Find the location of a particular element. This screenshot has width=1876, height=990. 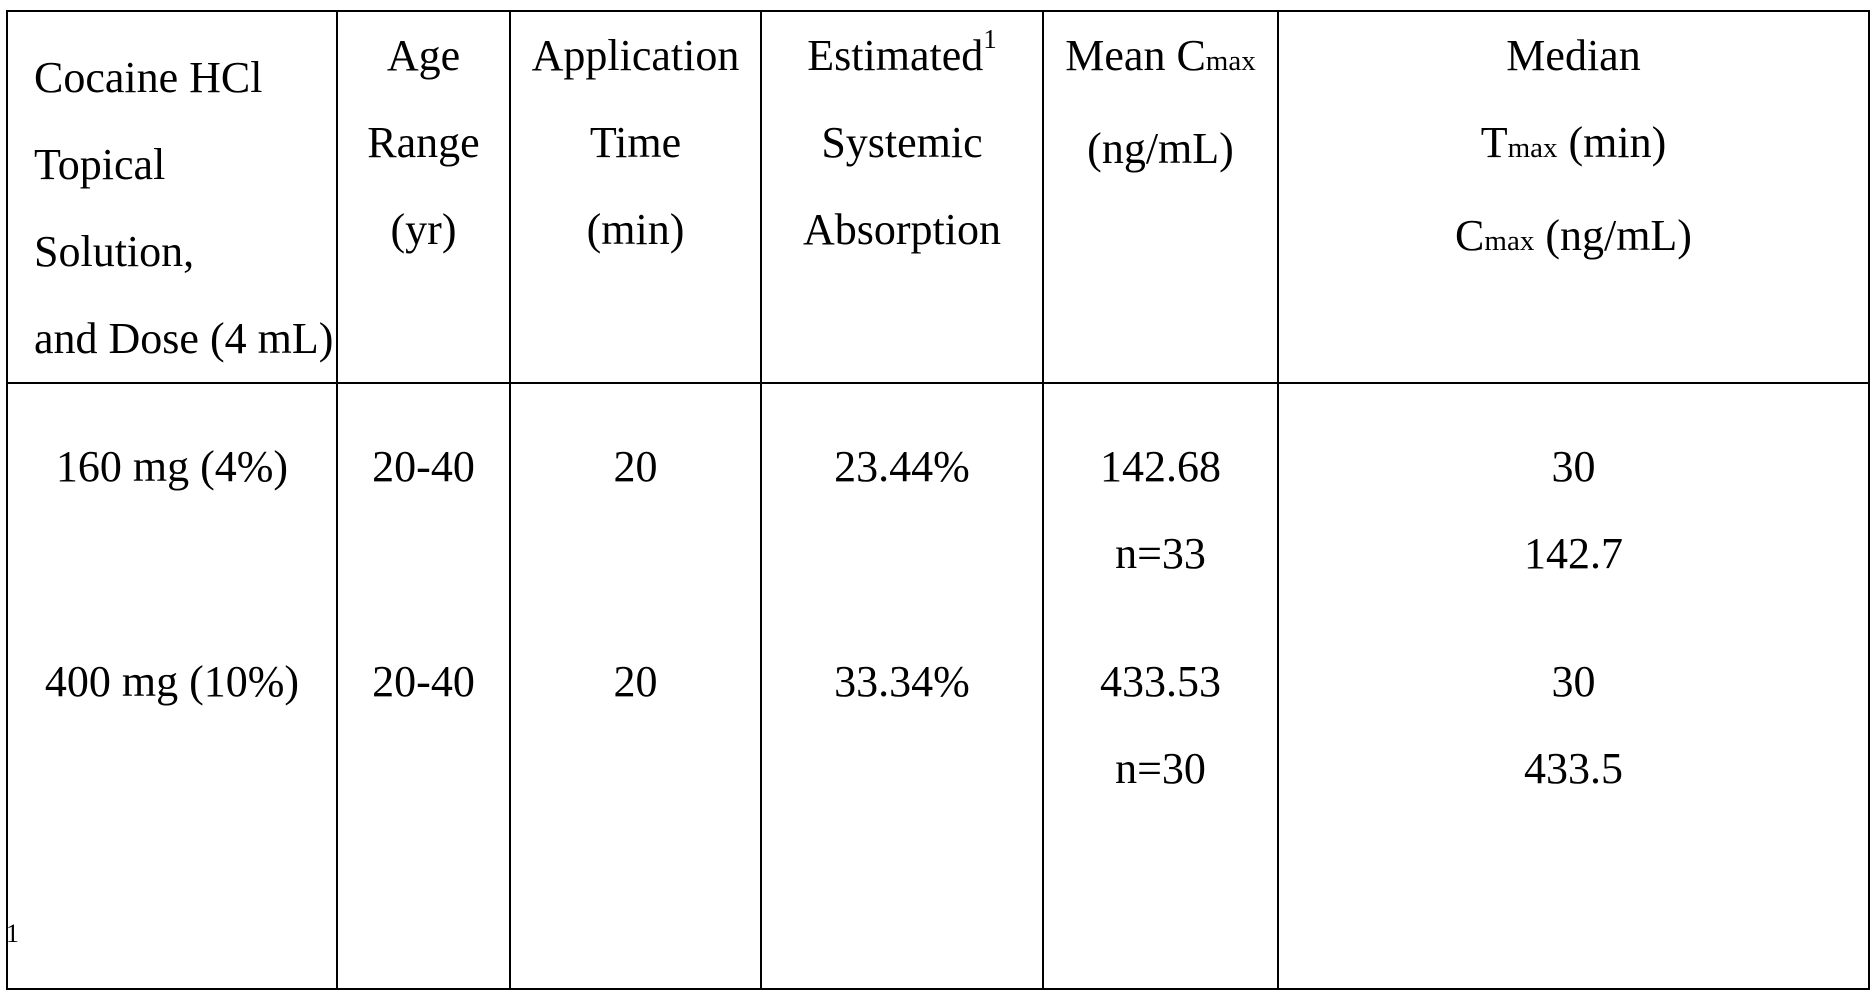

row-1-median-tmax: 30 is located at coordinates (1573, 681).